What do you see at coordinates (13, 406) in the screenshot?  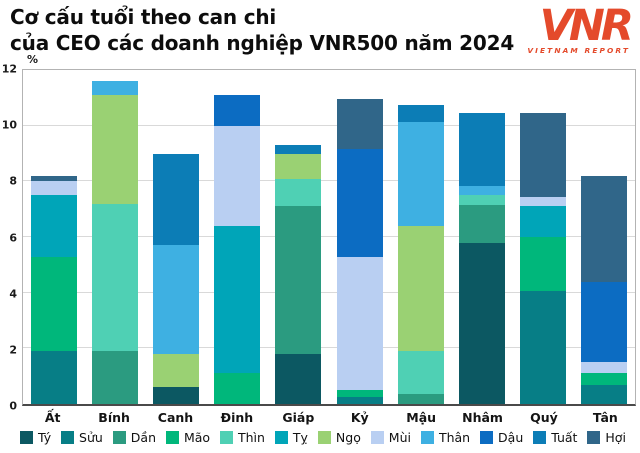 I see `y-tick-label: 0` at bounding box center [13, 406].